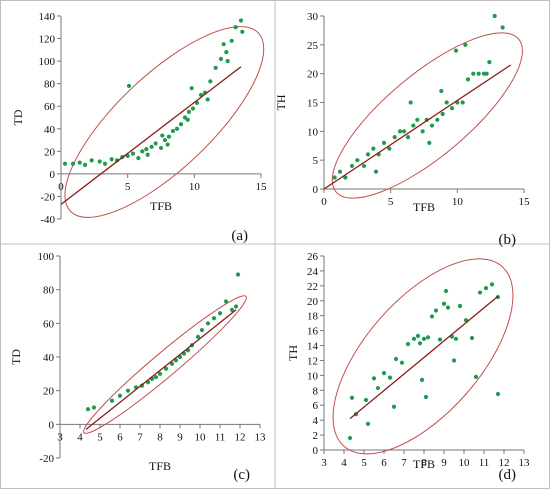  I want to click on y-tick-label: 20, so click(313, 75).